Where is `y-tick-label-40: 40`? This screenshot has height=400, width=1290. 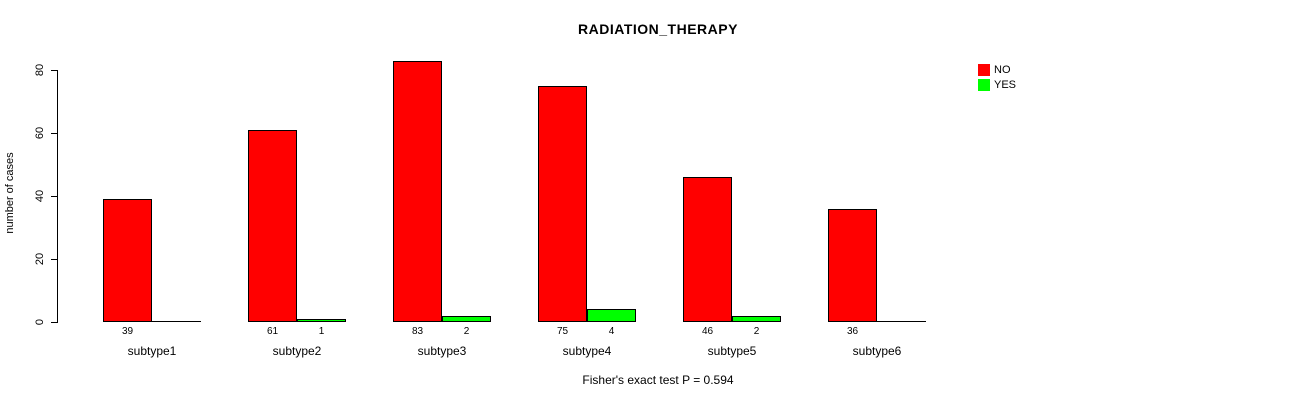
y-tick-label-40: 40 is located at coordinates (40, 196).